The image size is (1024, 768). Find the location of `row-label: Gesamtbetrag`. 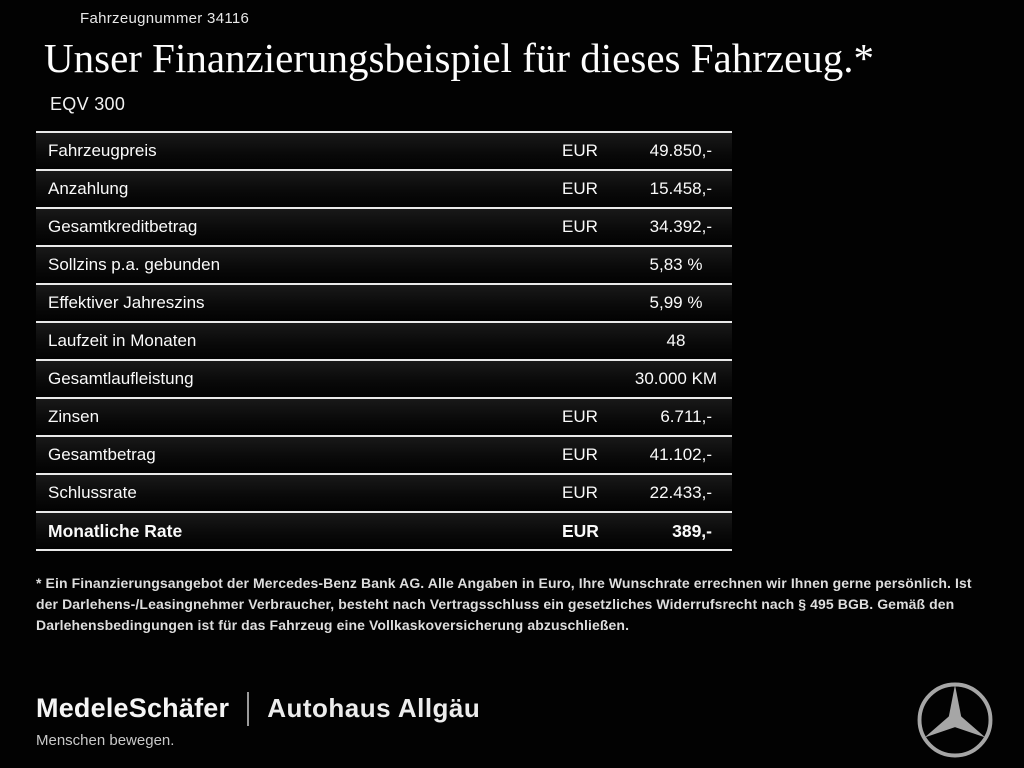

row-label: Gesamtbetrag is located at coordinates (102, 455).